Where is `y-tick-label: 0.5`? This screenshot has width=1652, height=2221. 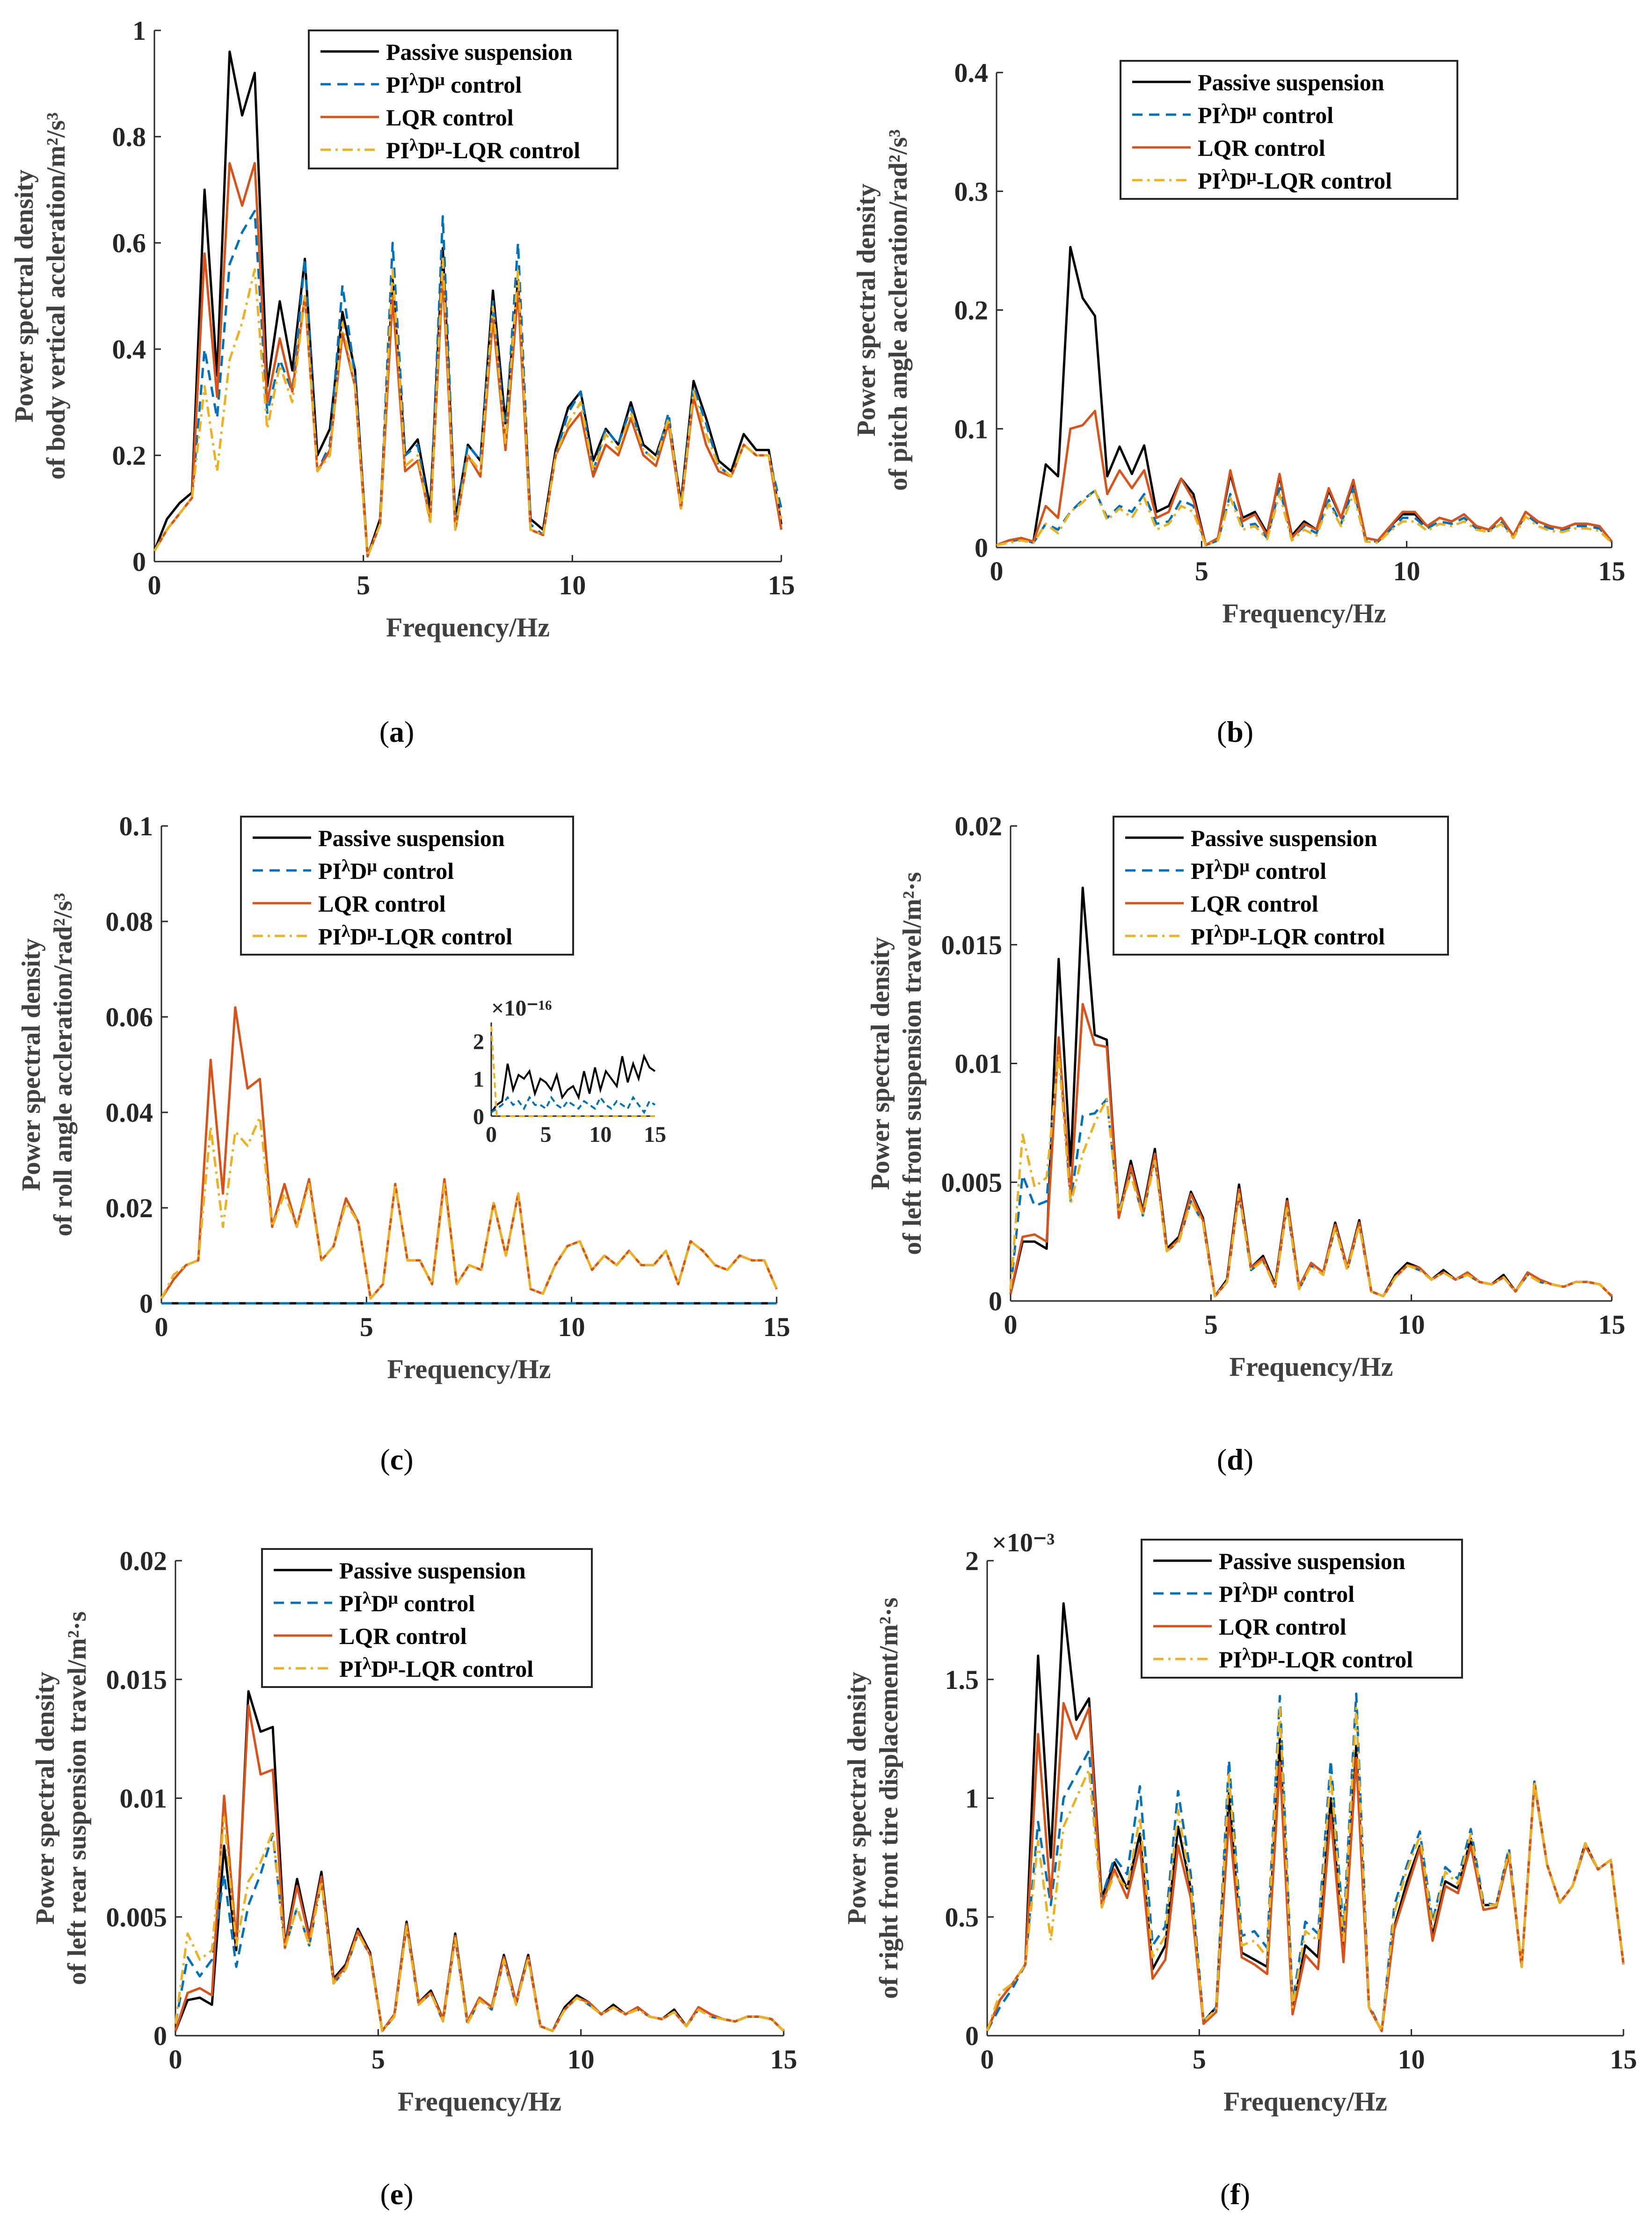
y-tick-label: 0.5 is located at coordinates (962, 1917).